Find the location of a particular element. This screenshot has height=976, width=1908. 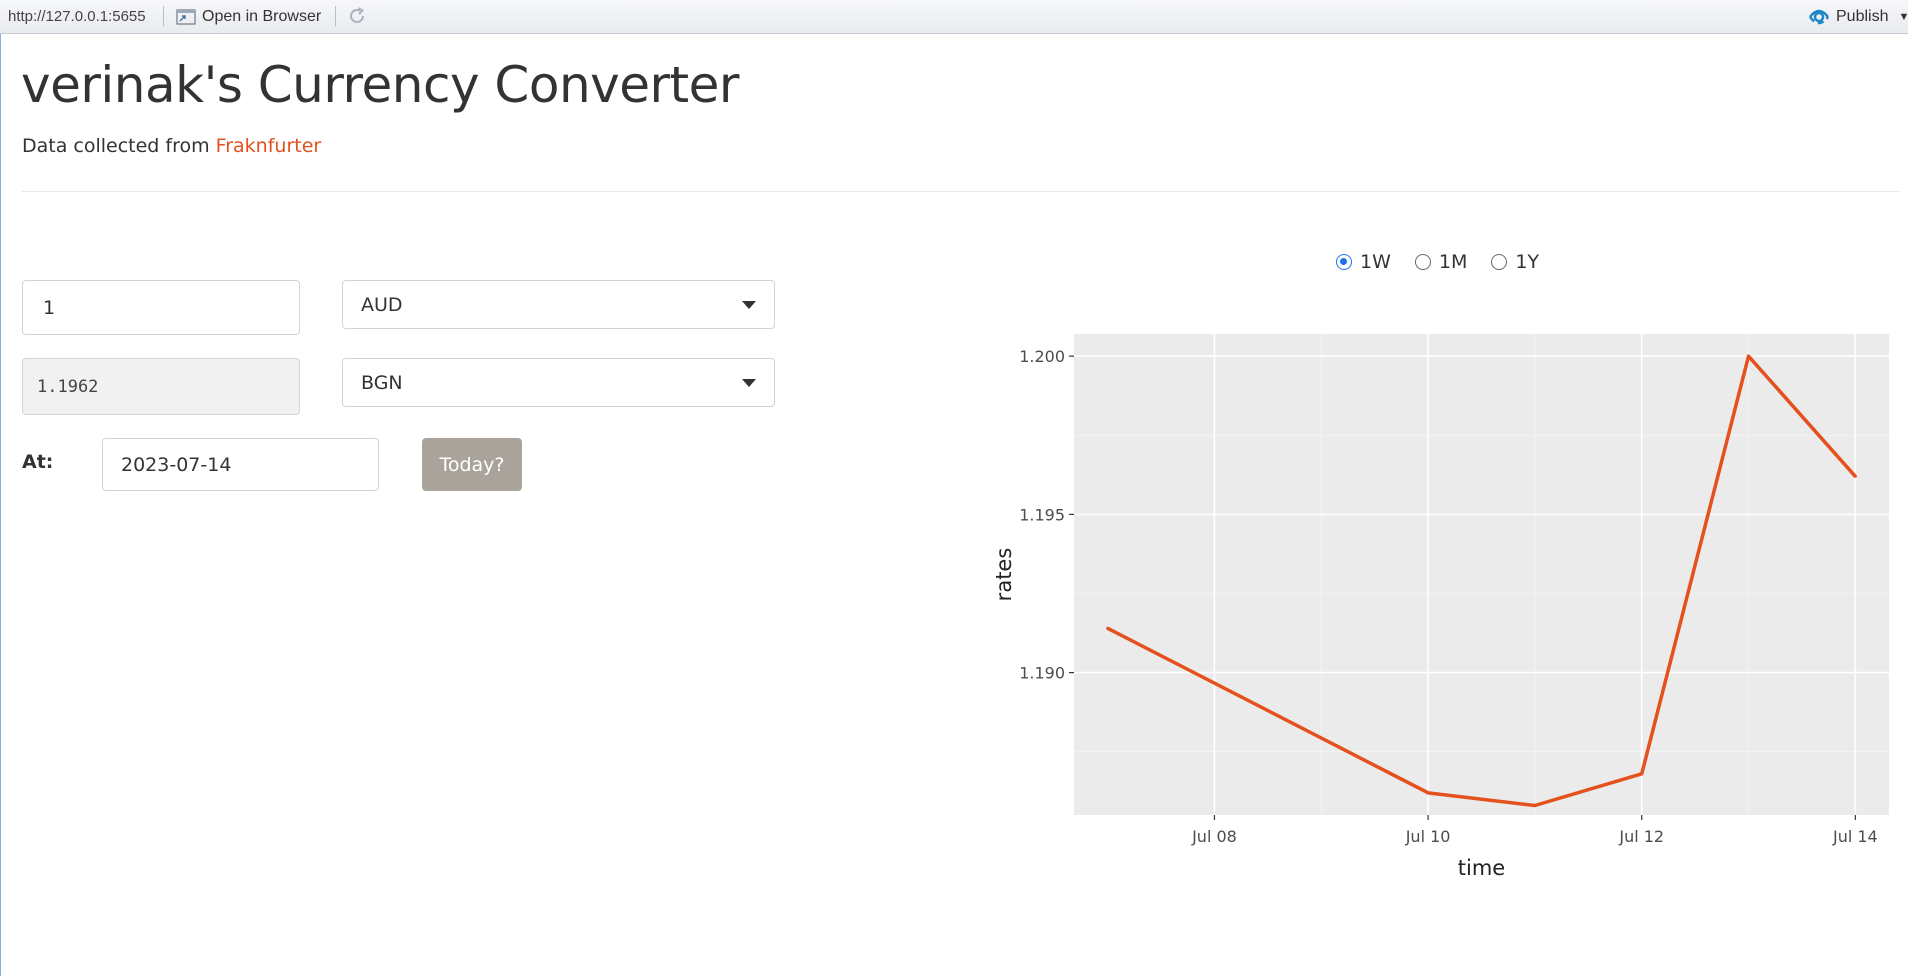

y-tick-label: 1.190 is located at coordinates (1042, 673).